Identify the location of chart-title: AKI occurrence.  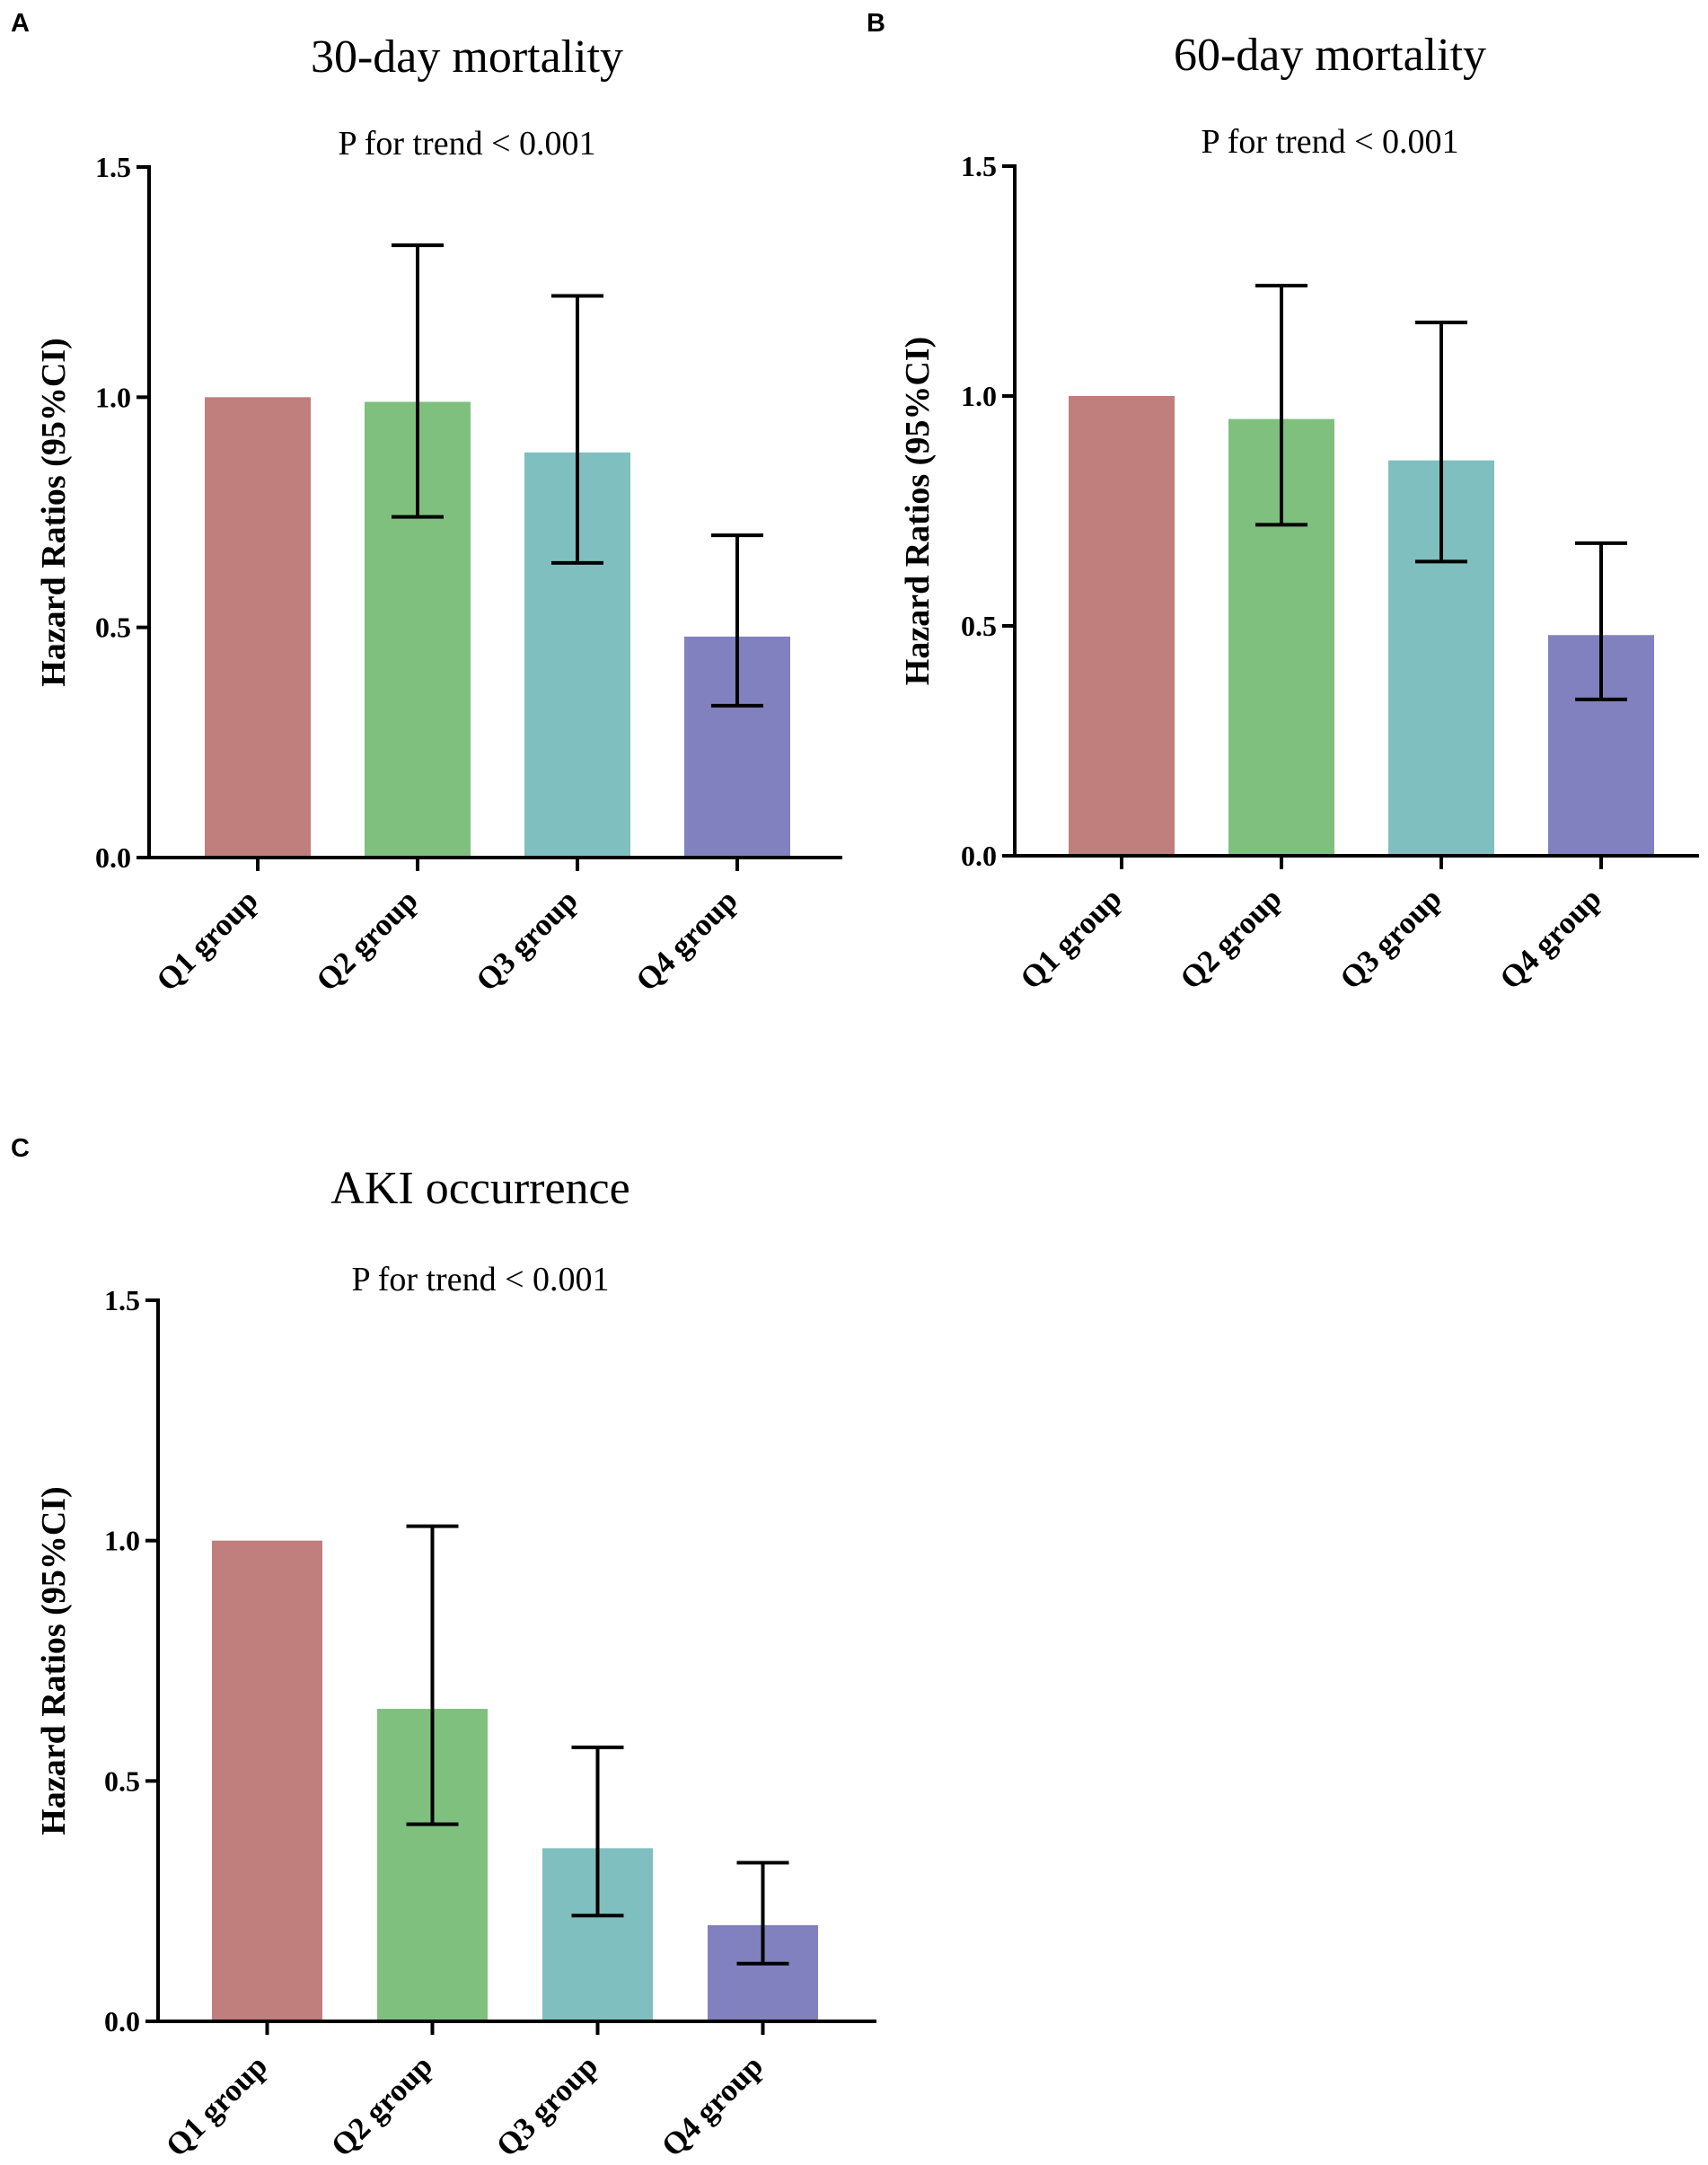
(479, 1188).